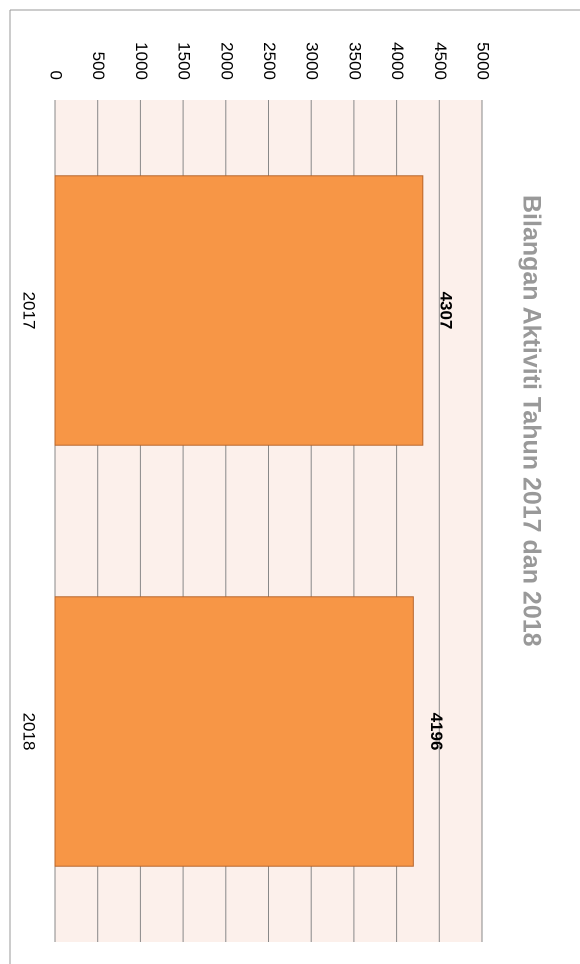 Image resolution: width=580 pixels, height=964 pixels. Describe the element at coordinates (483, 61) in the screenshot. I see `y-tick-label: 5000` at that location.